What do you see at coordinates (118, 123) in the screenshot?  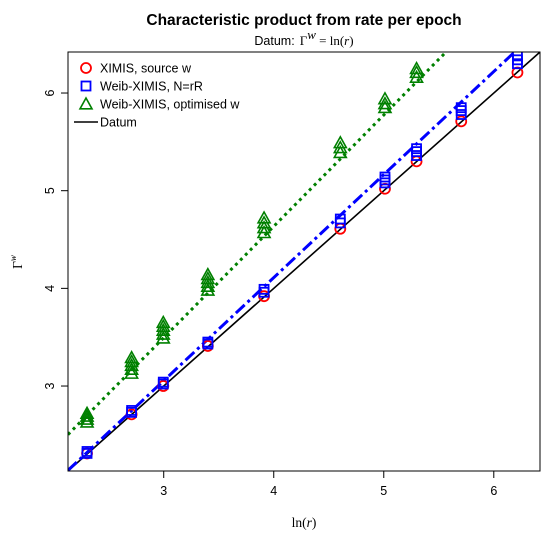 I see `legend-label-3: Datum` at bounding box center [118, 123].